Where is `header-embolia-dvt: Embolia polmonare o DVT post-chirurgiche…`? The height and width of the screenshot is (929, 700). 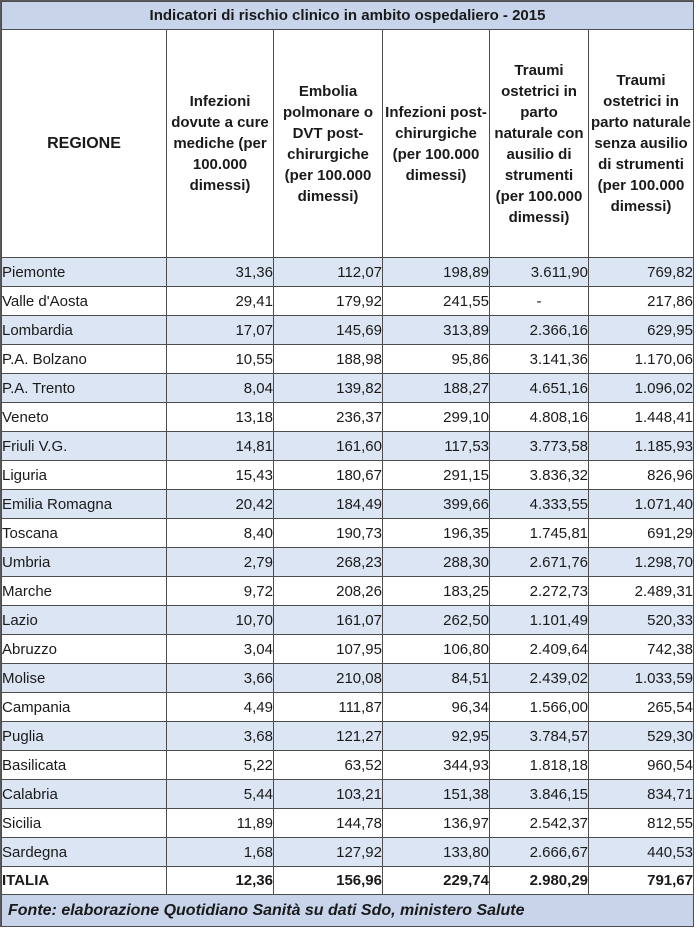
header-embolia-dvt: Embolia polmonare o DVT post-chirurgiche… is located at coordinates (328, 143).